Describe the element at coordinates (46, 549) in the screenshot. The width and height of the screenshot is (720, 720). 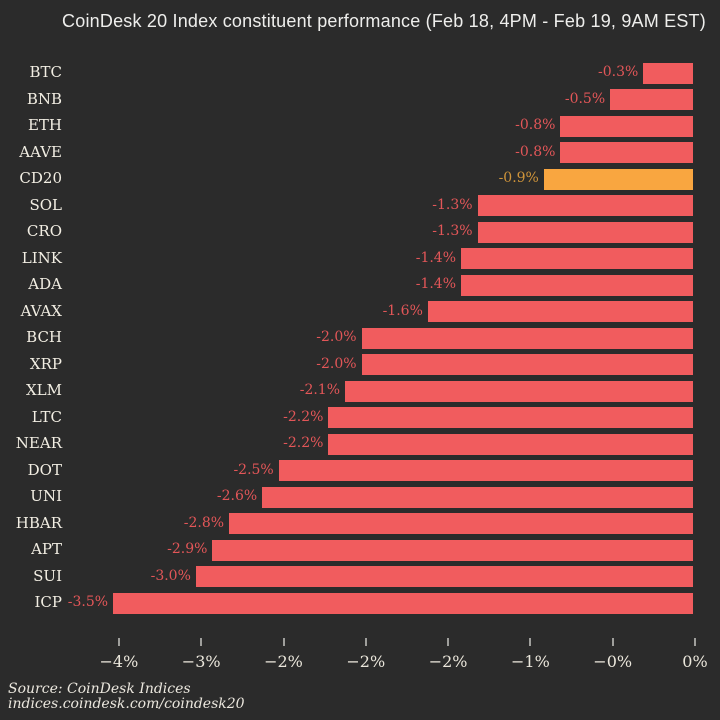
I see `ticker-label-apt: APT` at that location.